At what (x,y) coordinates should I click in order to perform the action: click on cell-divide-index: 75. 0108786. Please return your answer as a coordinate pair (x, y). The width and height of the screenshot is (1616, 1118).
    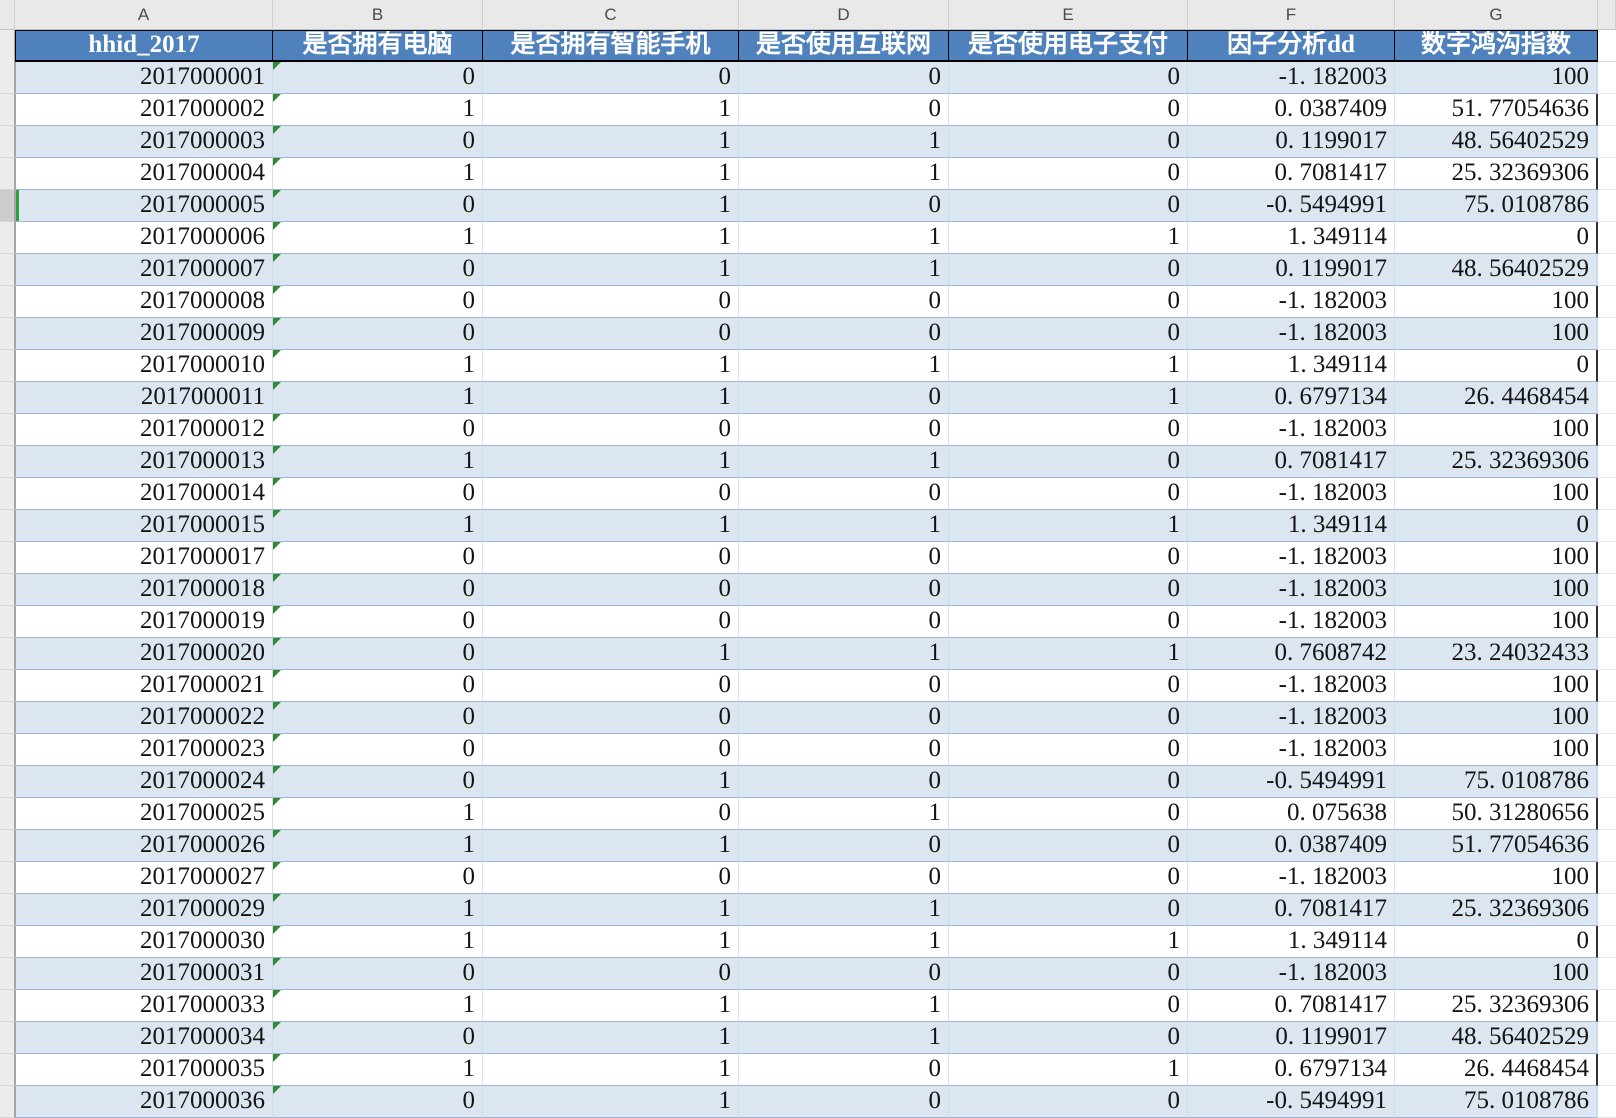
    Looking at the image, I should click on (1496, 782).